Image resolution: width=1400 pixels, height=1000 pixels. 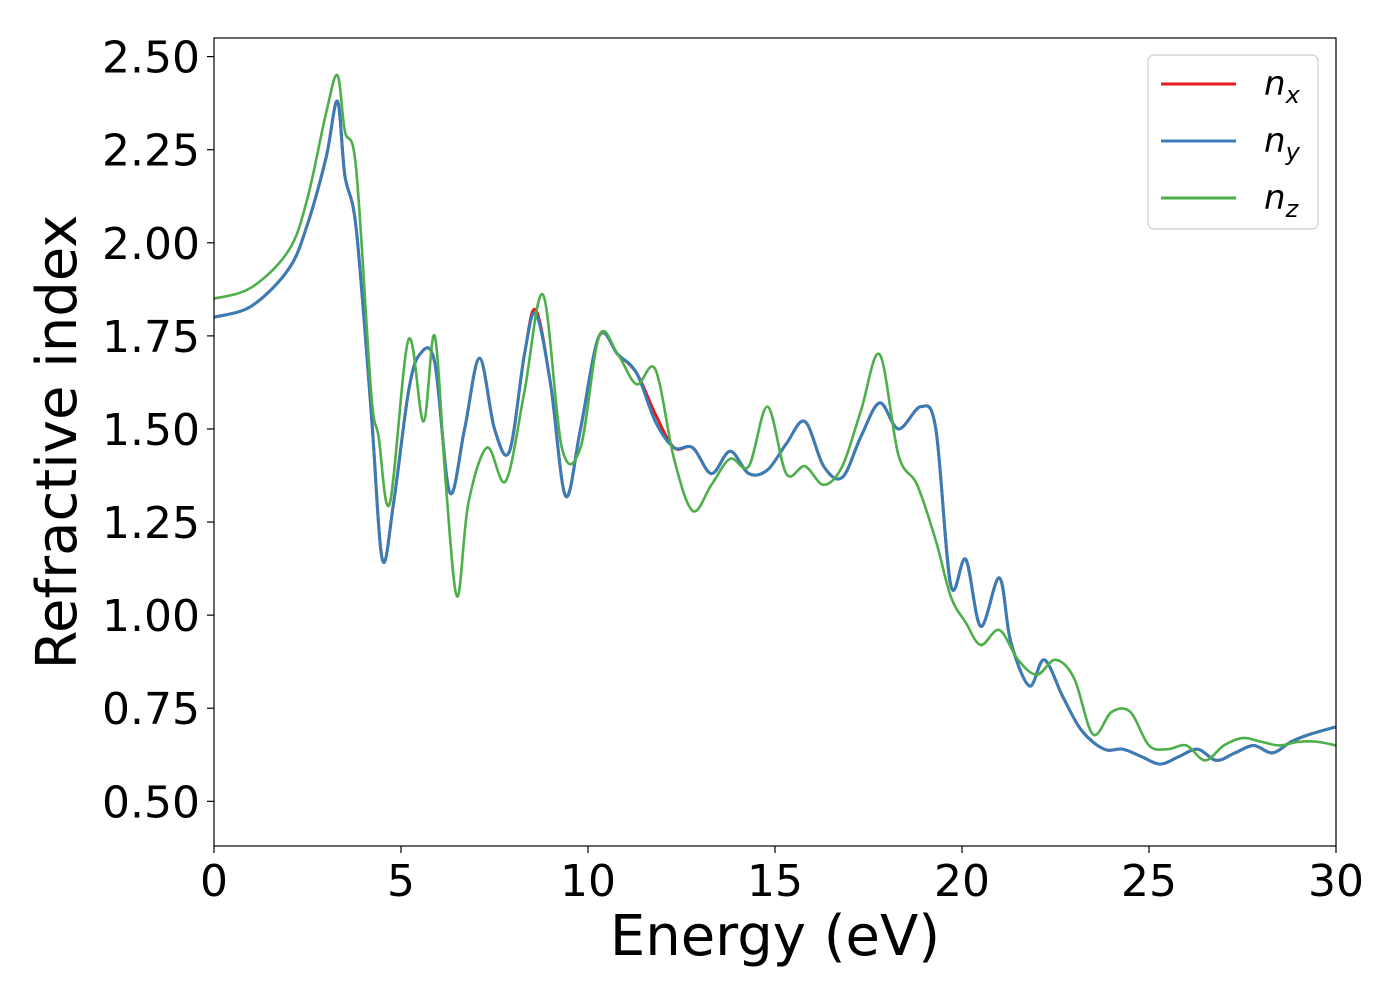 I want to click on x-tick-label: 25, so click(x=1149, y=881).